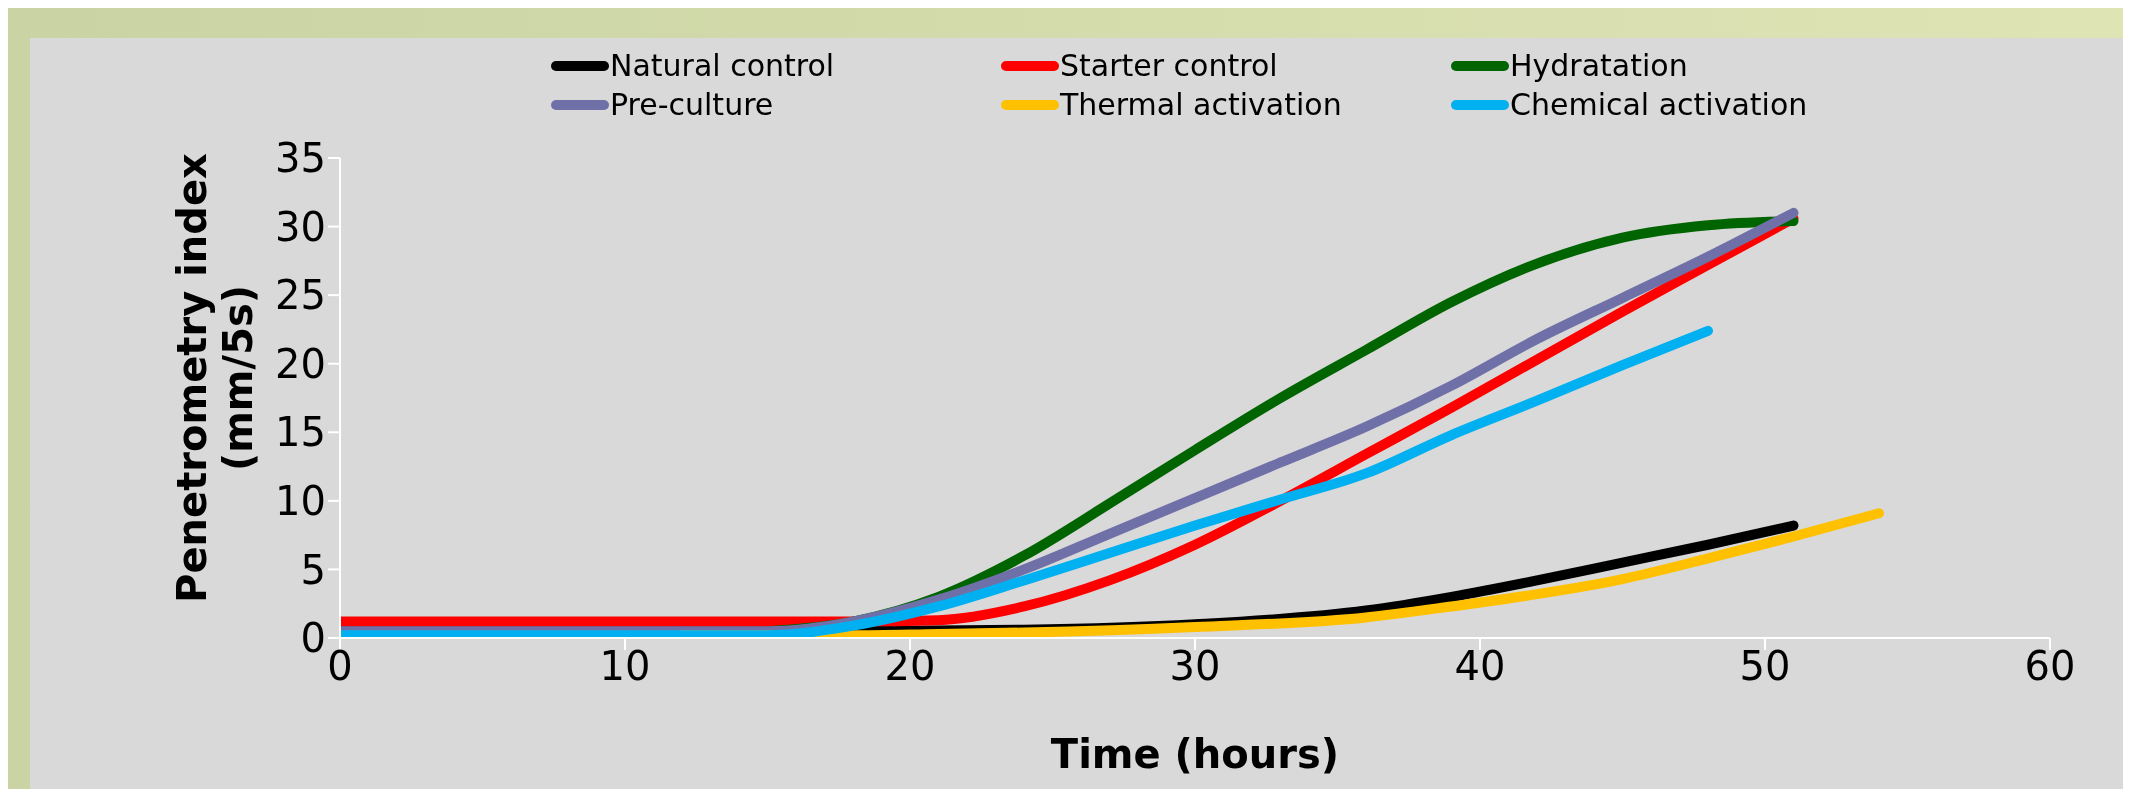 The width and height of the screenshot is (2131, 797). What do you see at coordinates (1169, 65) in the screenshot?
I see `legend-label: Starter control` at bounding box center [1169, 65].